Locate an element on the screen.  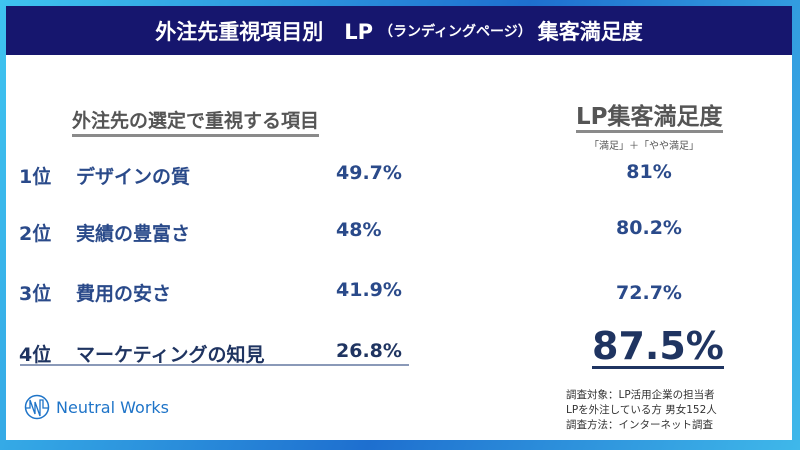
satisfaction-2: 80.2% is located at coordinates (649, 228).